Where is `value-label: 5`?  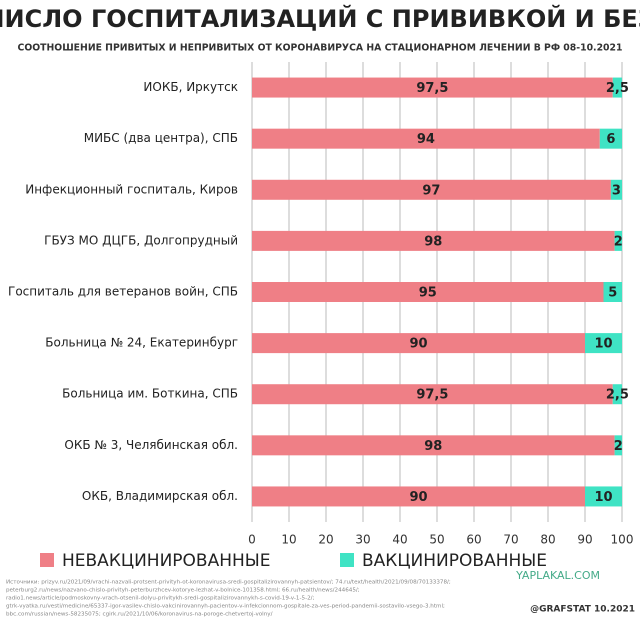 value-label: 5 is located at coordinates (612, 293).